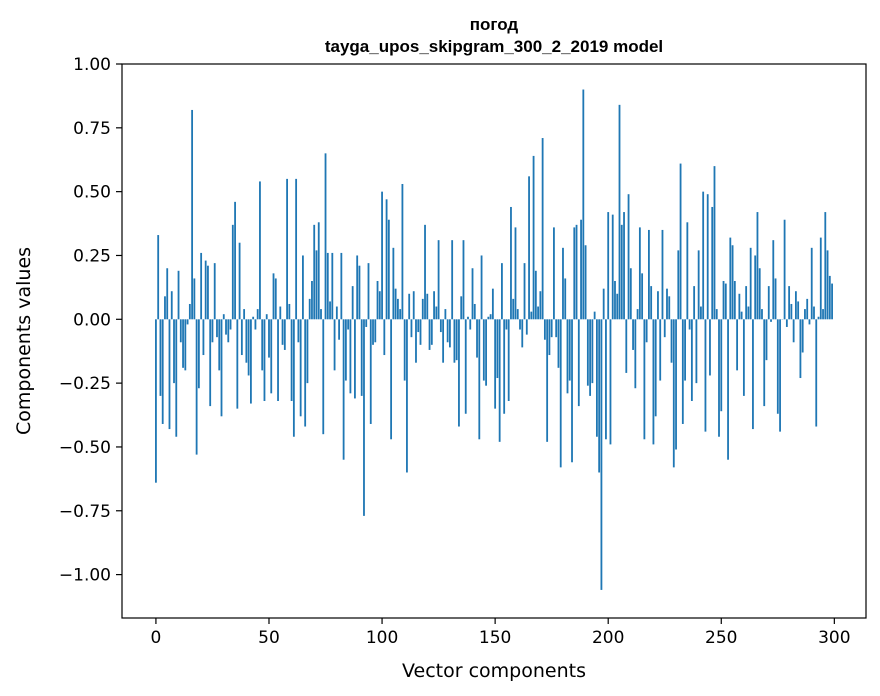  Describe the element at coordinates (721, 638) in the screenshot. I see `x-tick-label: 250` at that location.